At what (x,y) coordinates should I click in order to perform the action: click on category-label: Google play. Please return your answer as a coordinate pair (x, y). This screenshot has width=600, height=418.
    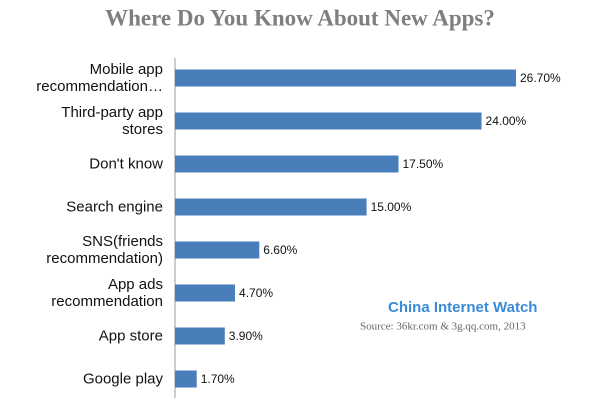
    Looking at the image, I should click on (122, 379).